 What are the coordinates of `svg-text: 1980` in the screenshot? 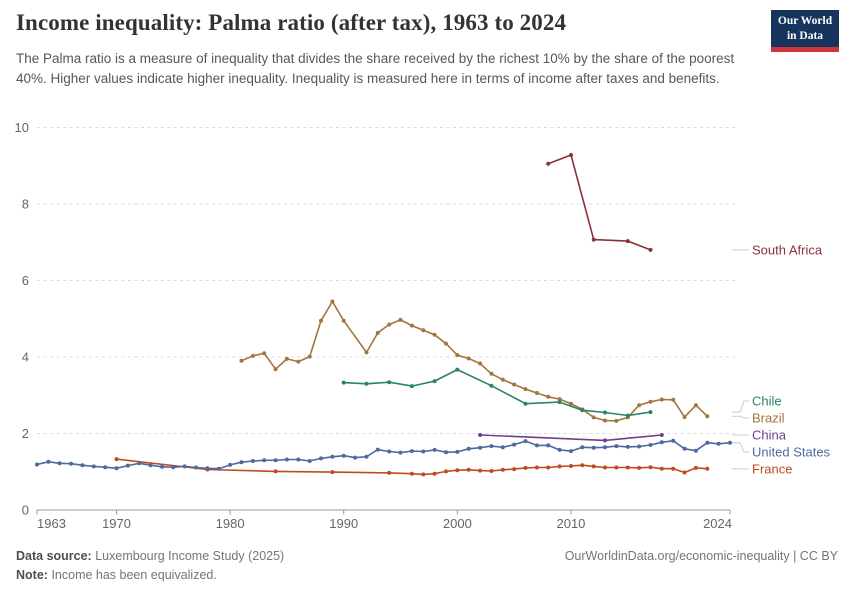 It's located at (230, 523).